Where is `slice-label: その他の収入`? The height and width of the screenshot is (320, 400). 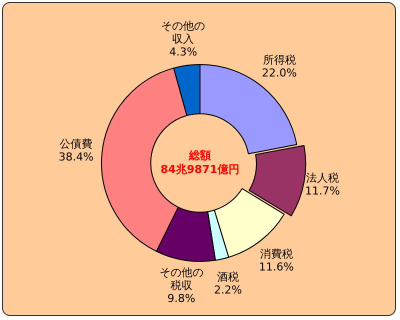 slice-label: その他の収入 is located at coordinates (183, 32).